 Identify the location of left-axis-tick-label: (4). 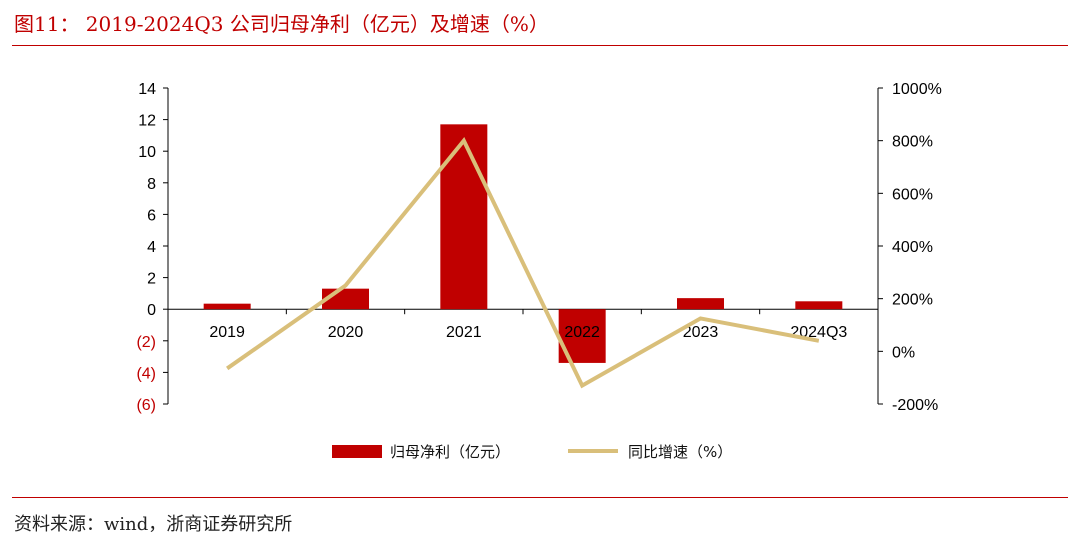
(146, 373).